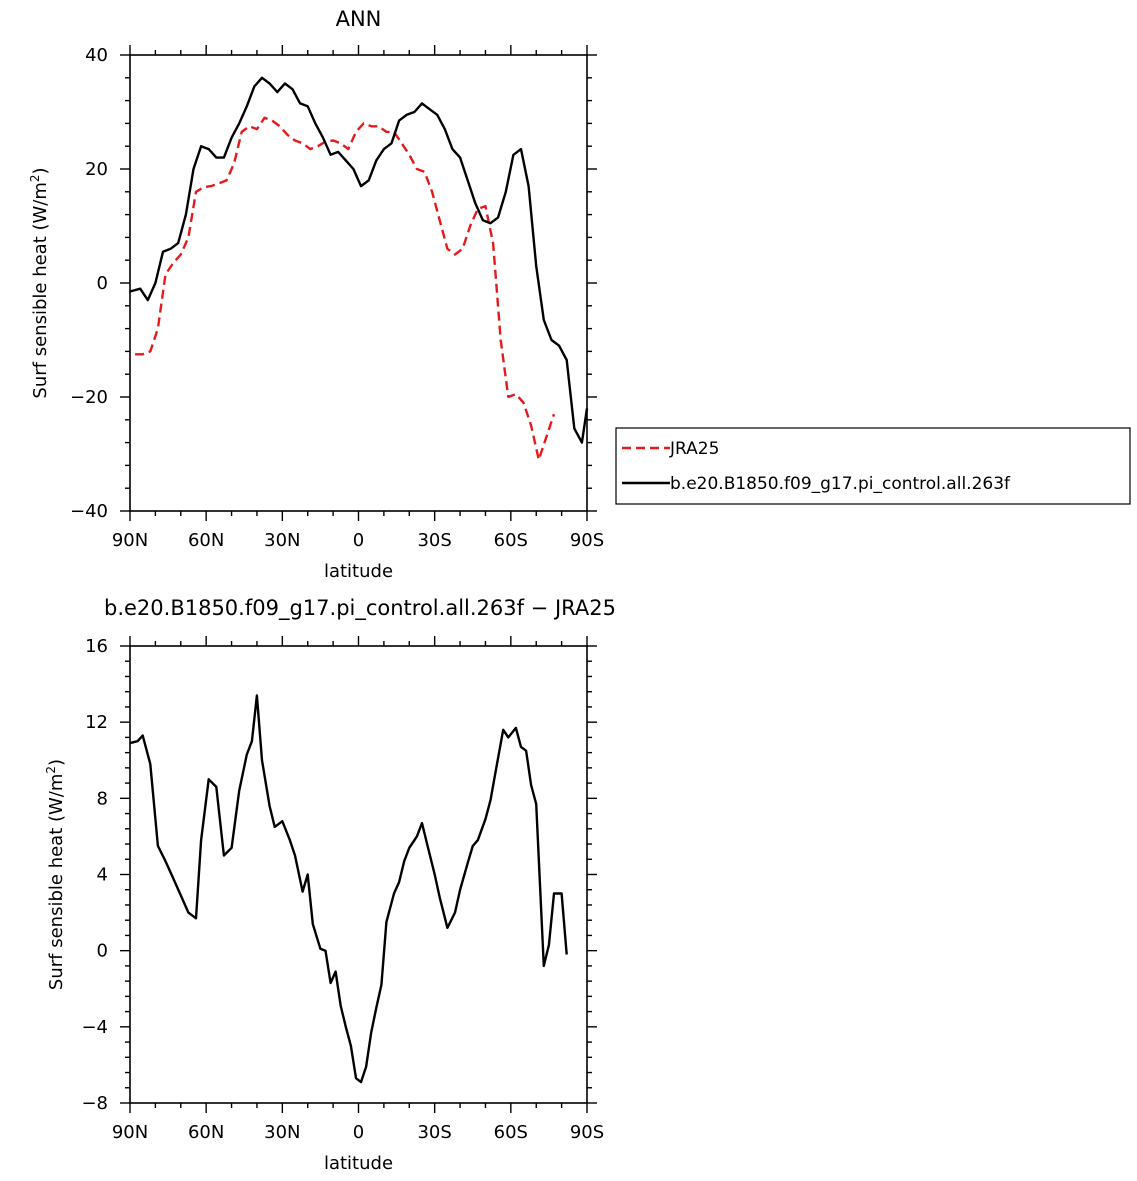 The width and height of the screenshot is (1137, 1181). What do you see at coordinates (359, 19) in the screenshot?
I see `chart-title: ANN` at bounding box center [359, 19].